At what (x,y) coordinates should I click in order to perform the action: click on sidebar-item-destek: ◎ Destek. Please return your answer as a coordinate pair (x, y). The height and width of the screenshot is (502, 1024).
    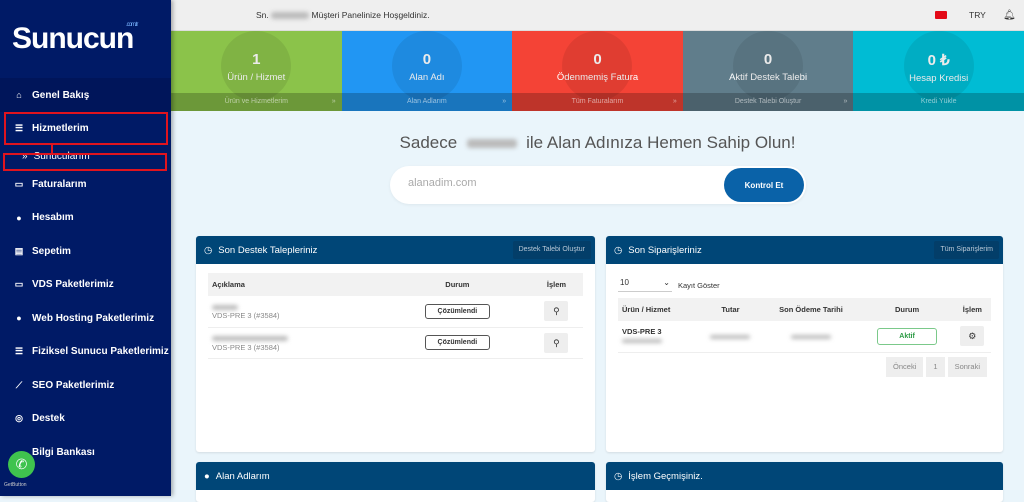
    Looking at the image, I should click on (40, 419).